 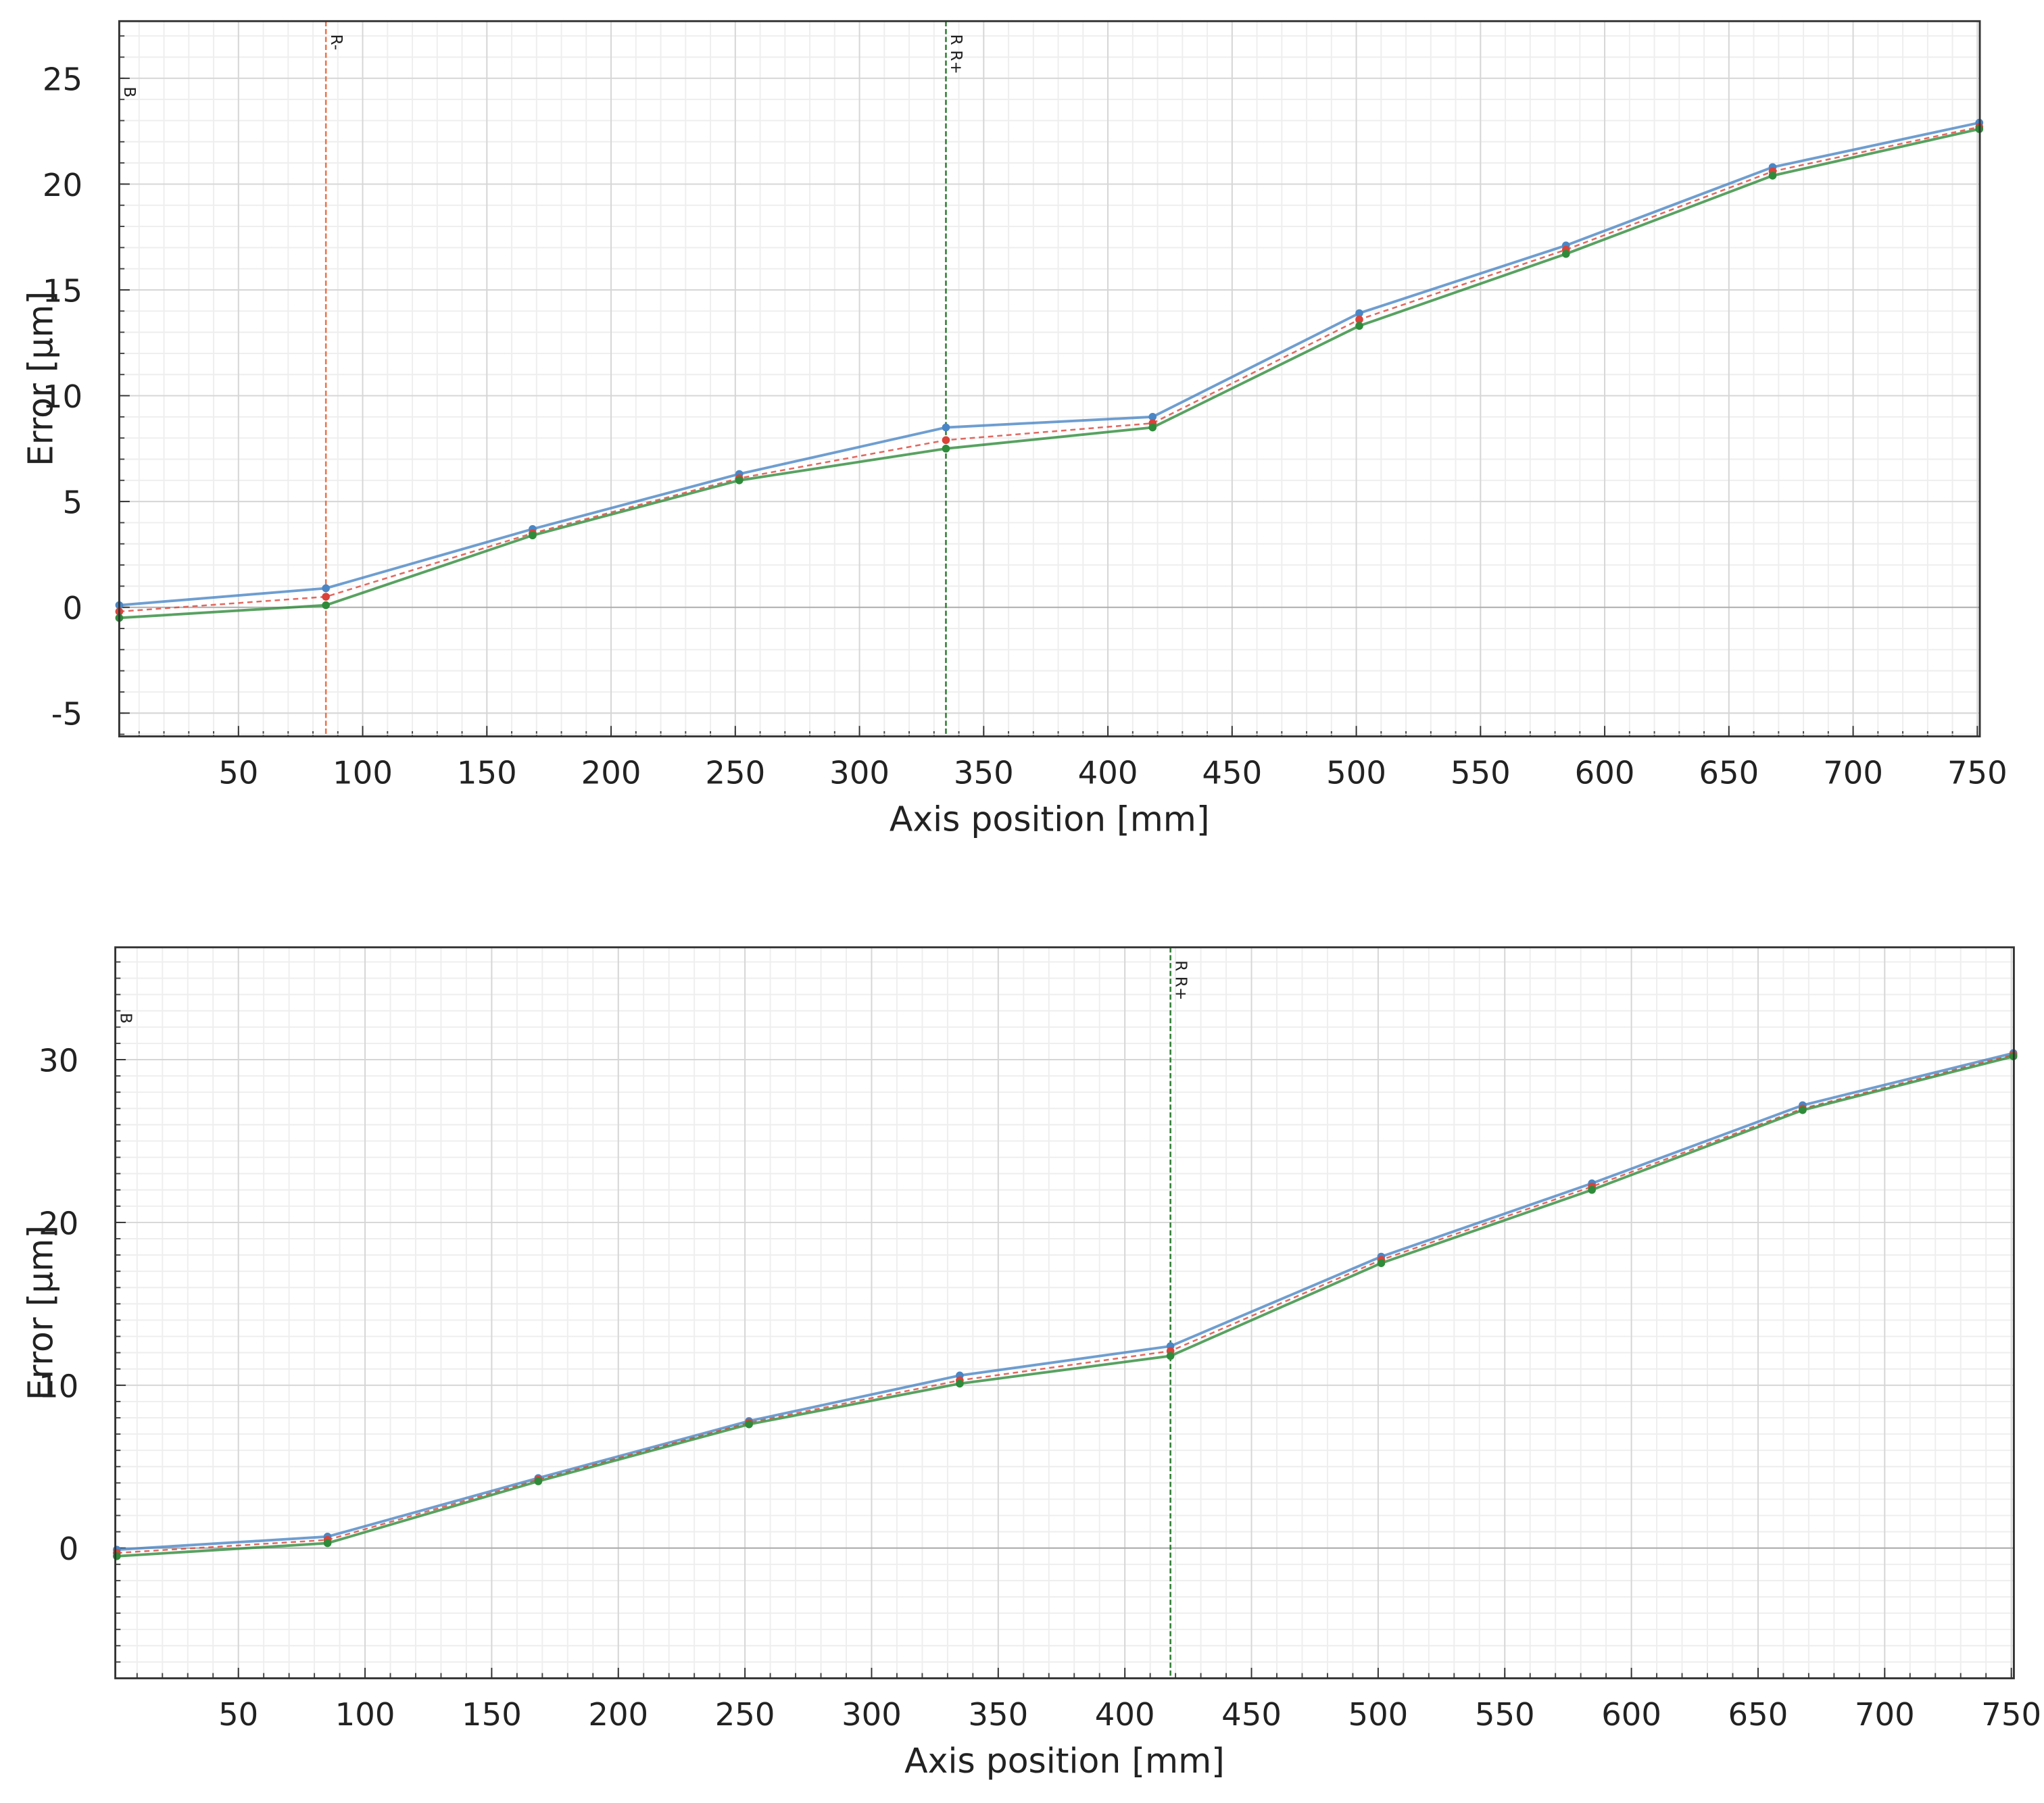 I want to click on marker-label: R-, so click(x=336, y=43).